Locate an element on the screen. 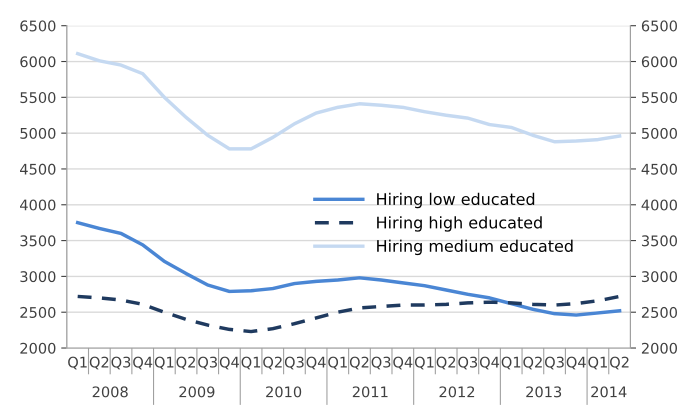  text: 2013 is located at coordinates (544, 392).